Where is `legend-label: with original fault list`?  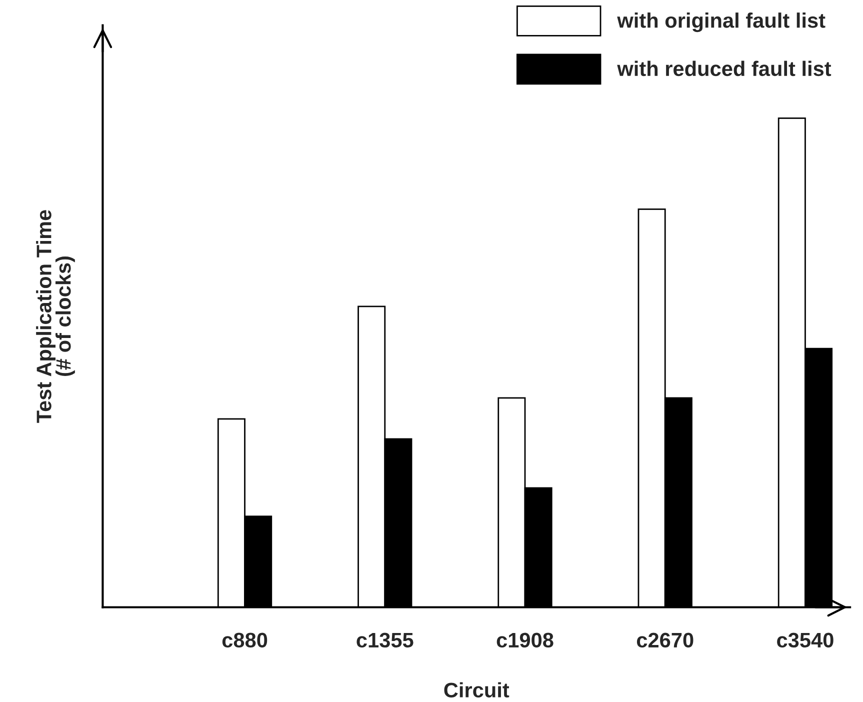
legend-label: with original fault list is located at coordinates (721, 22).